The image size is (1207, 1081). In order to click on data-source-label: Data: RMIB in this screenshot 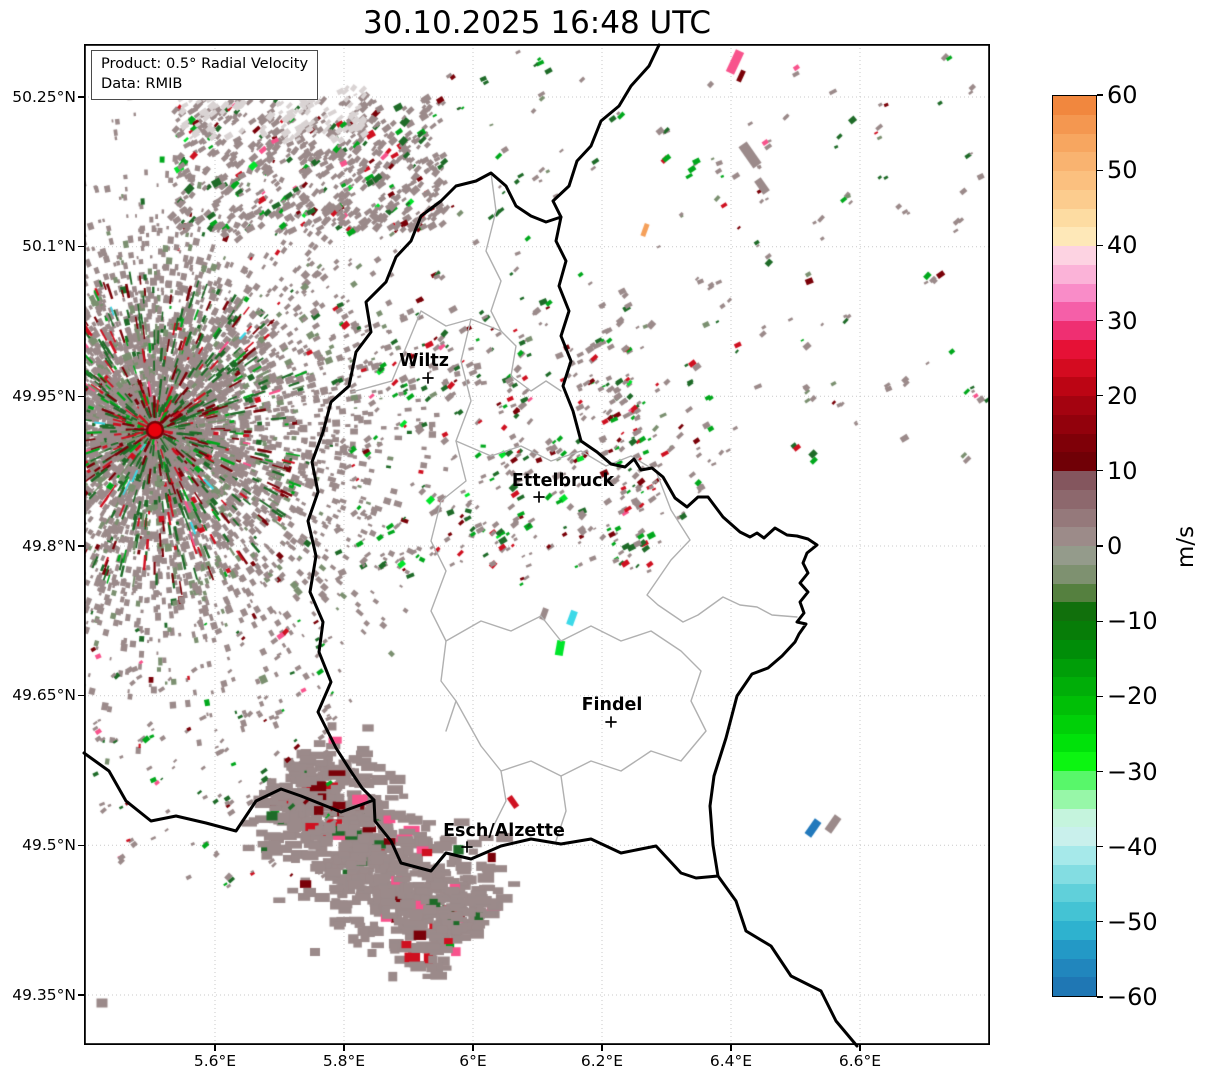, I will do `click(142, 83)`.